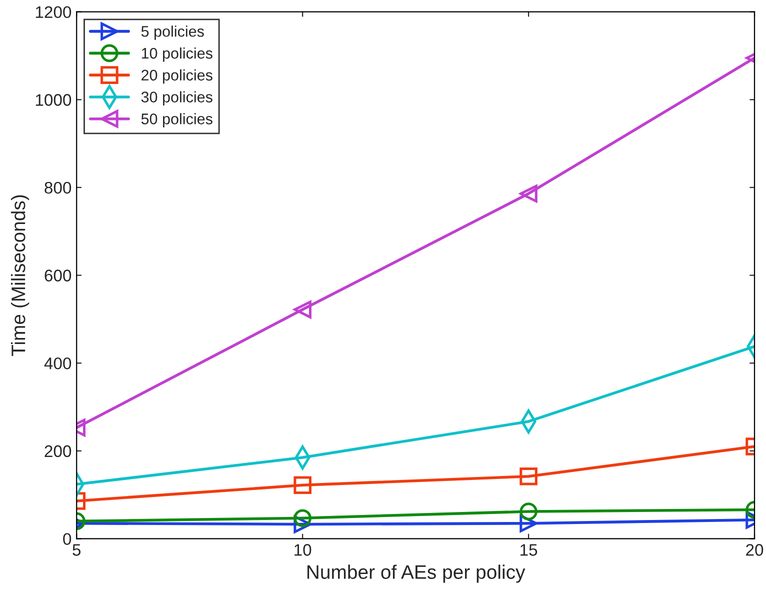  I want to click on legend-label: 5 policies, so click(172, 33).